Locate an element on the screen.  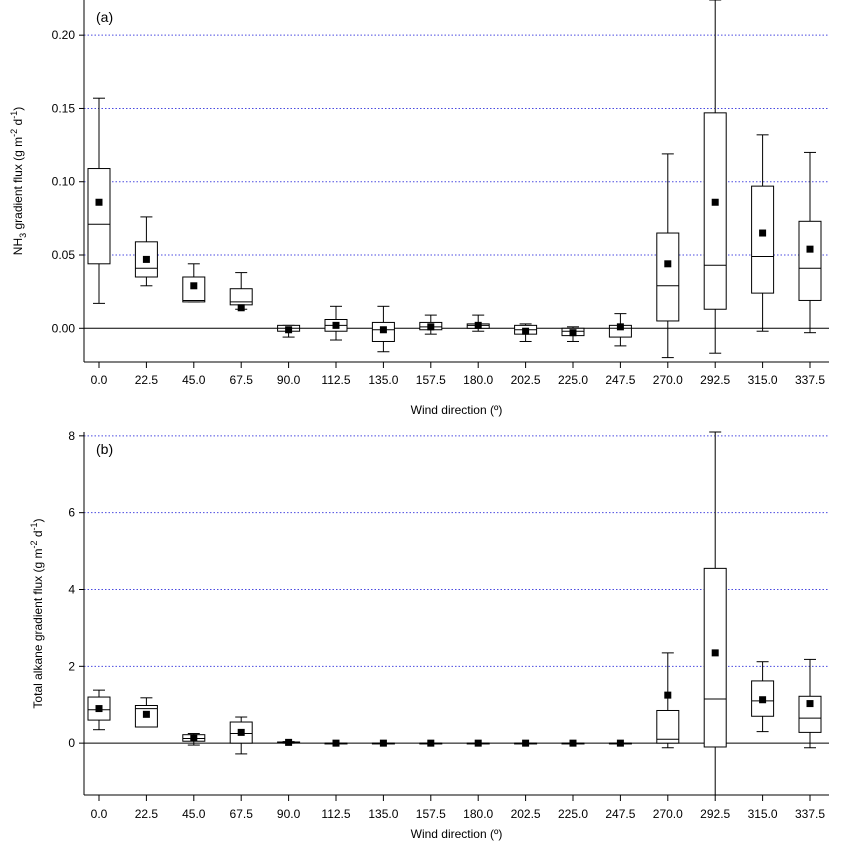
y-label-sub: 3 is located at coordinates (23, 235).